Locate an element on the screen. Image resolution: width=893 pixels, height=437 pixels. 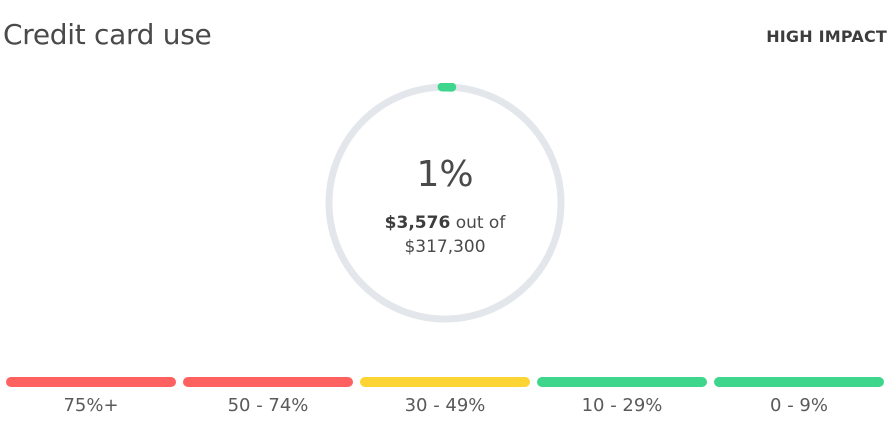
utilization-gauge: 1% $3,576 out of $317,300 is located at coordinates (445, 203).